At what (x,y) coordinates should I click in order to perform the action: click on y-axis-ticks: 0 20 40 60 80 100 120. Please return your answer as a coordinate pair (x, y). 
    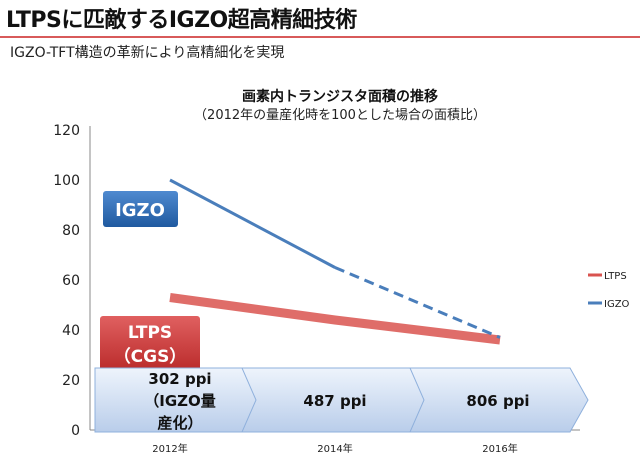
    Looking at the image, I should click on (66, 281).